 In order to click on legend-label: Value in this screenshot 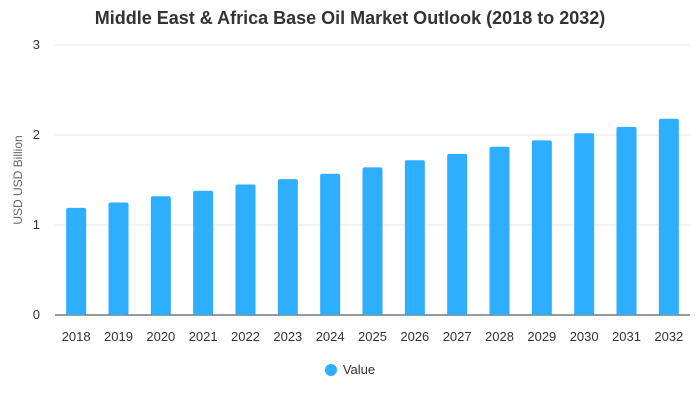, I will do `click(359, 369)`.